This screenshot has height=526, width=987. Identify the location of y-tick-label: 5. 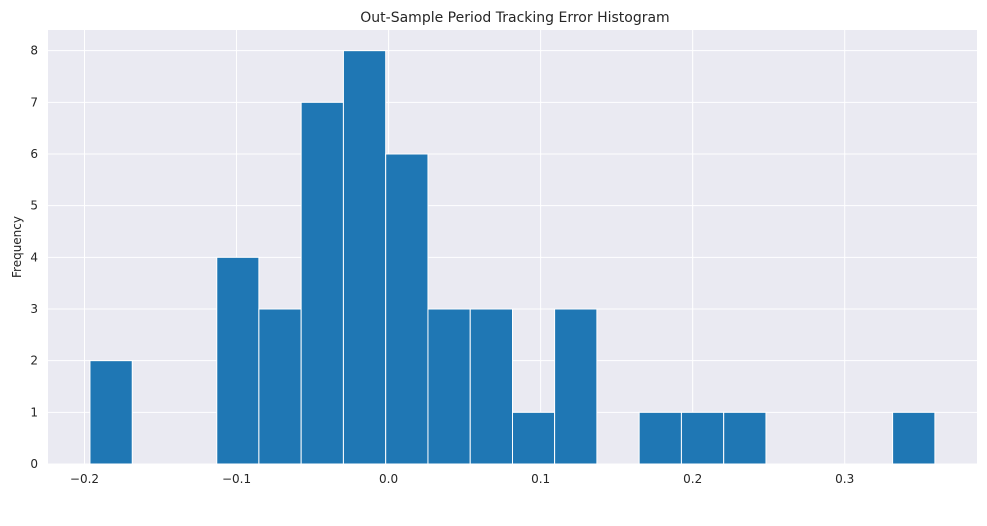
(34, 206).